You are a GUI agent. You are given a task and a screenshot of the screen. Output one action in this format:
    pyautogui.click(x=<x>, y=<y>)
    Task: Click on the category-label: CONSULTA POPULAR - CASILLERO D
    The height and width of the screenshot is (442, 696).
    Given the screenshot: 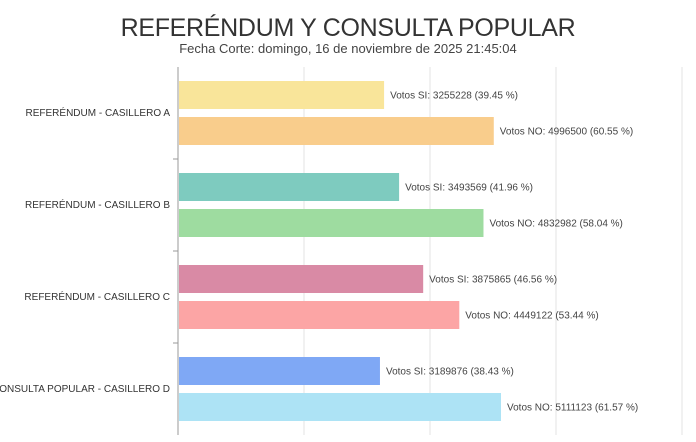 What is the action you would take?
    pyautogui.click(x=85, y=389)
    